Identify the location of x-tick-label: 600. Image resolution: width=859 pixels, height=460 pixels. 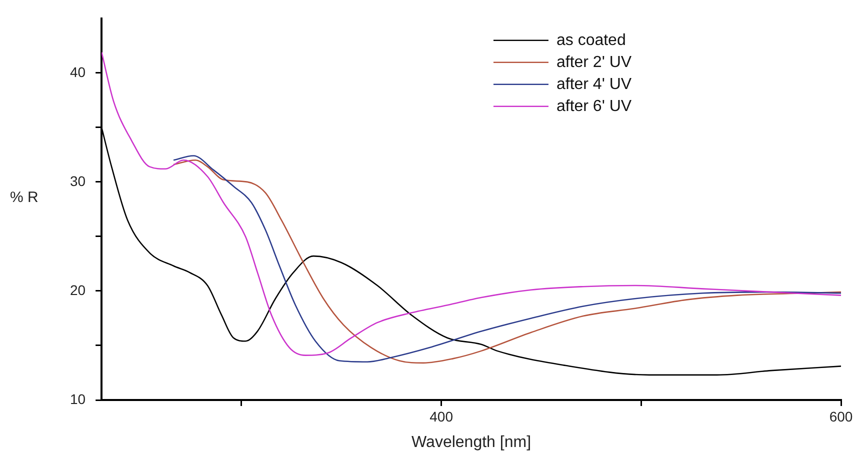
(841, 416).